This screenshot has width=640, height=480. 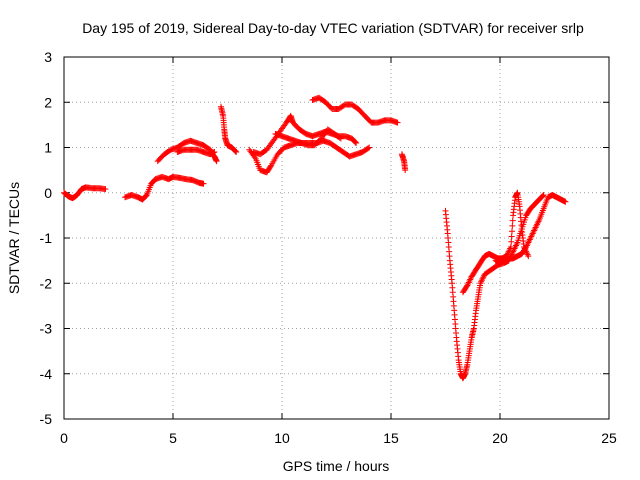 I want to click on y-tick-label: -1, so click(x=46, y=238).